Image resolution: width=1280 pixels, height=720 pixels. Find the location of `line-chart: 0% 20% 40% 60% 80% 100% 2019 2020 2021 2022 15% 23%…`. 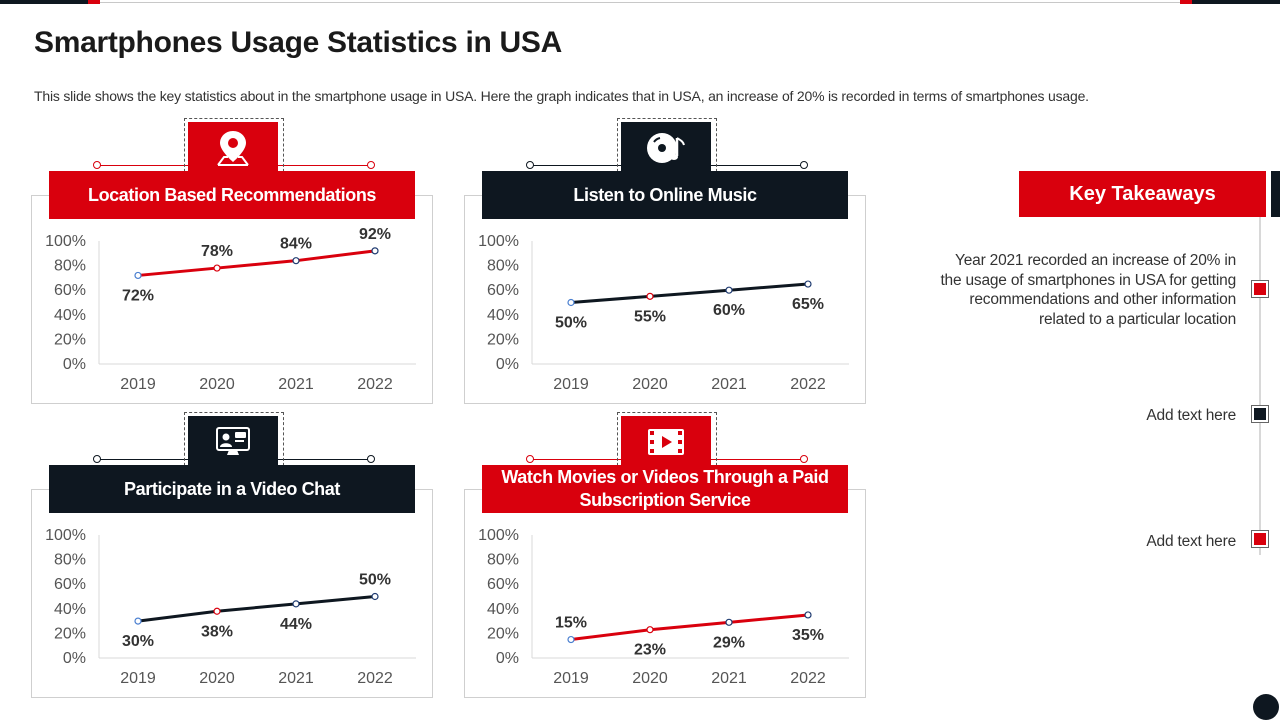

line-chart: 0% 20% 40% 60% 80% 100% 2019 2020 2021 2022 15% 23%… is located at coordinates (663, 607).